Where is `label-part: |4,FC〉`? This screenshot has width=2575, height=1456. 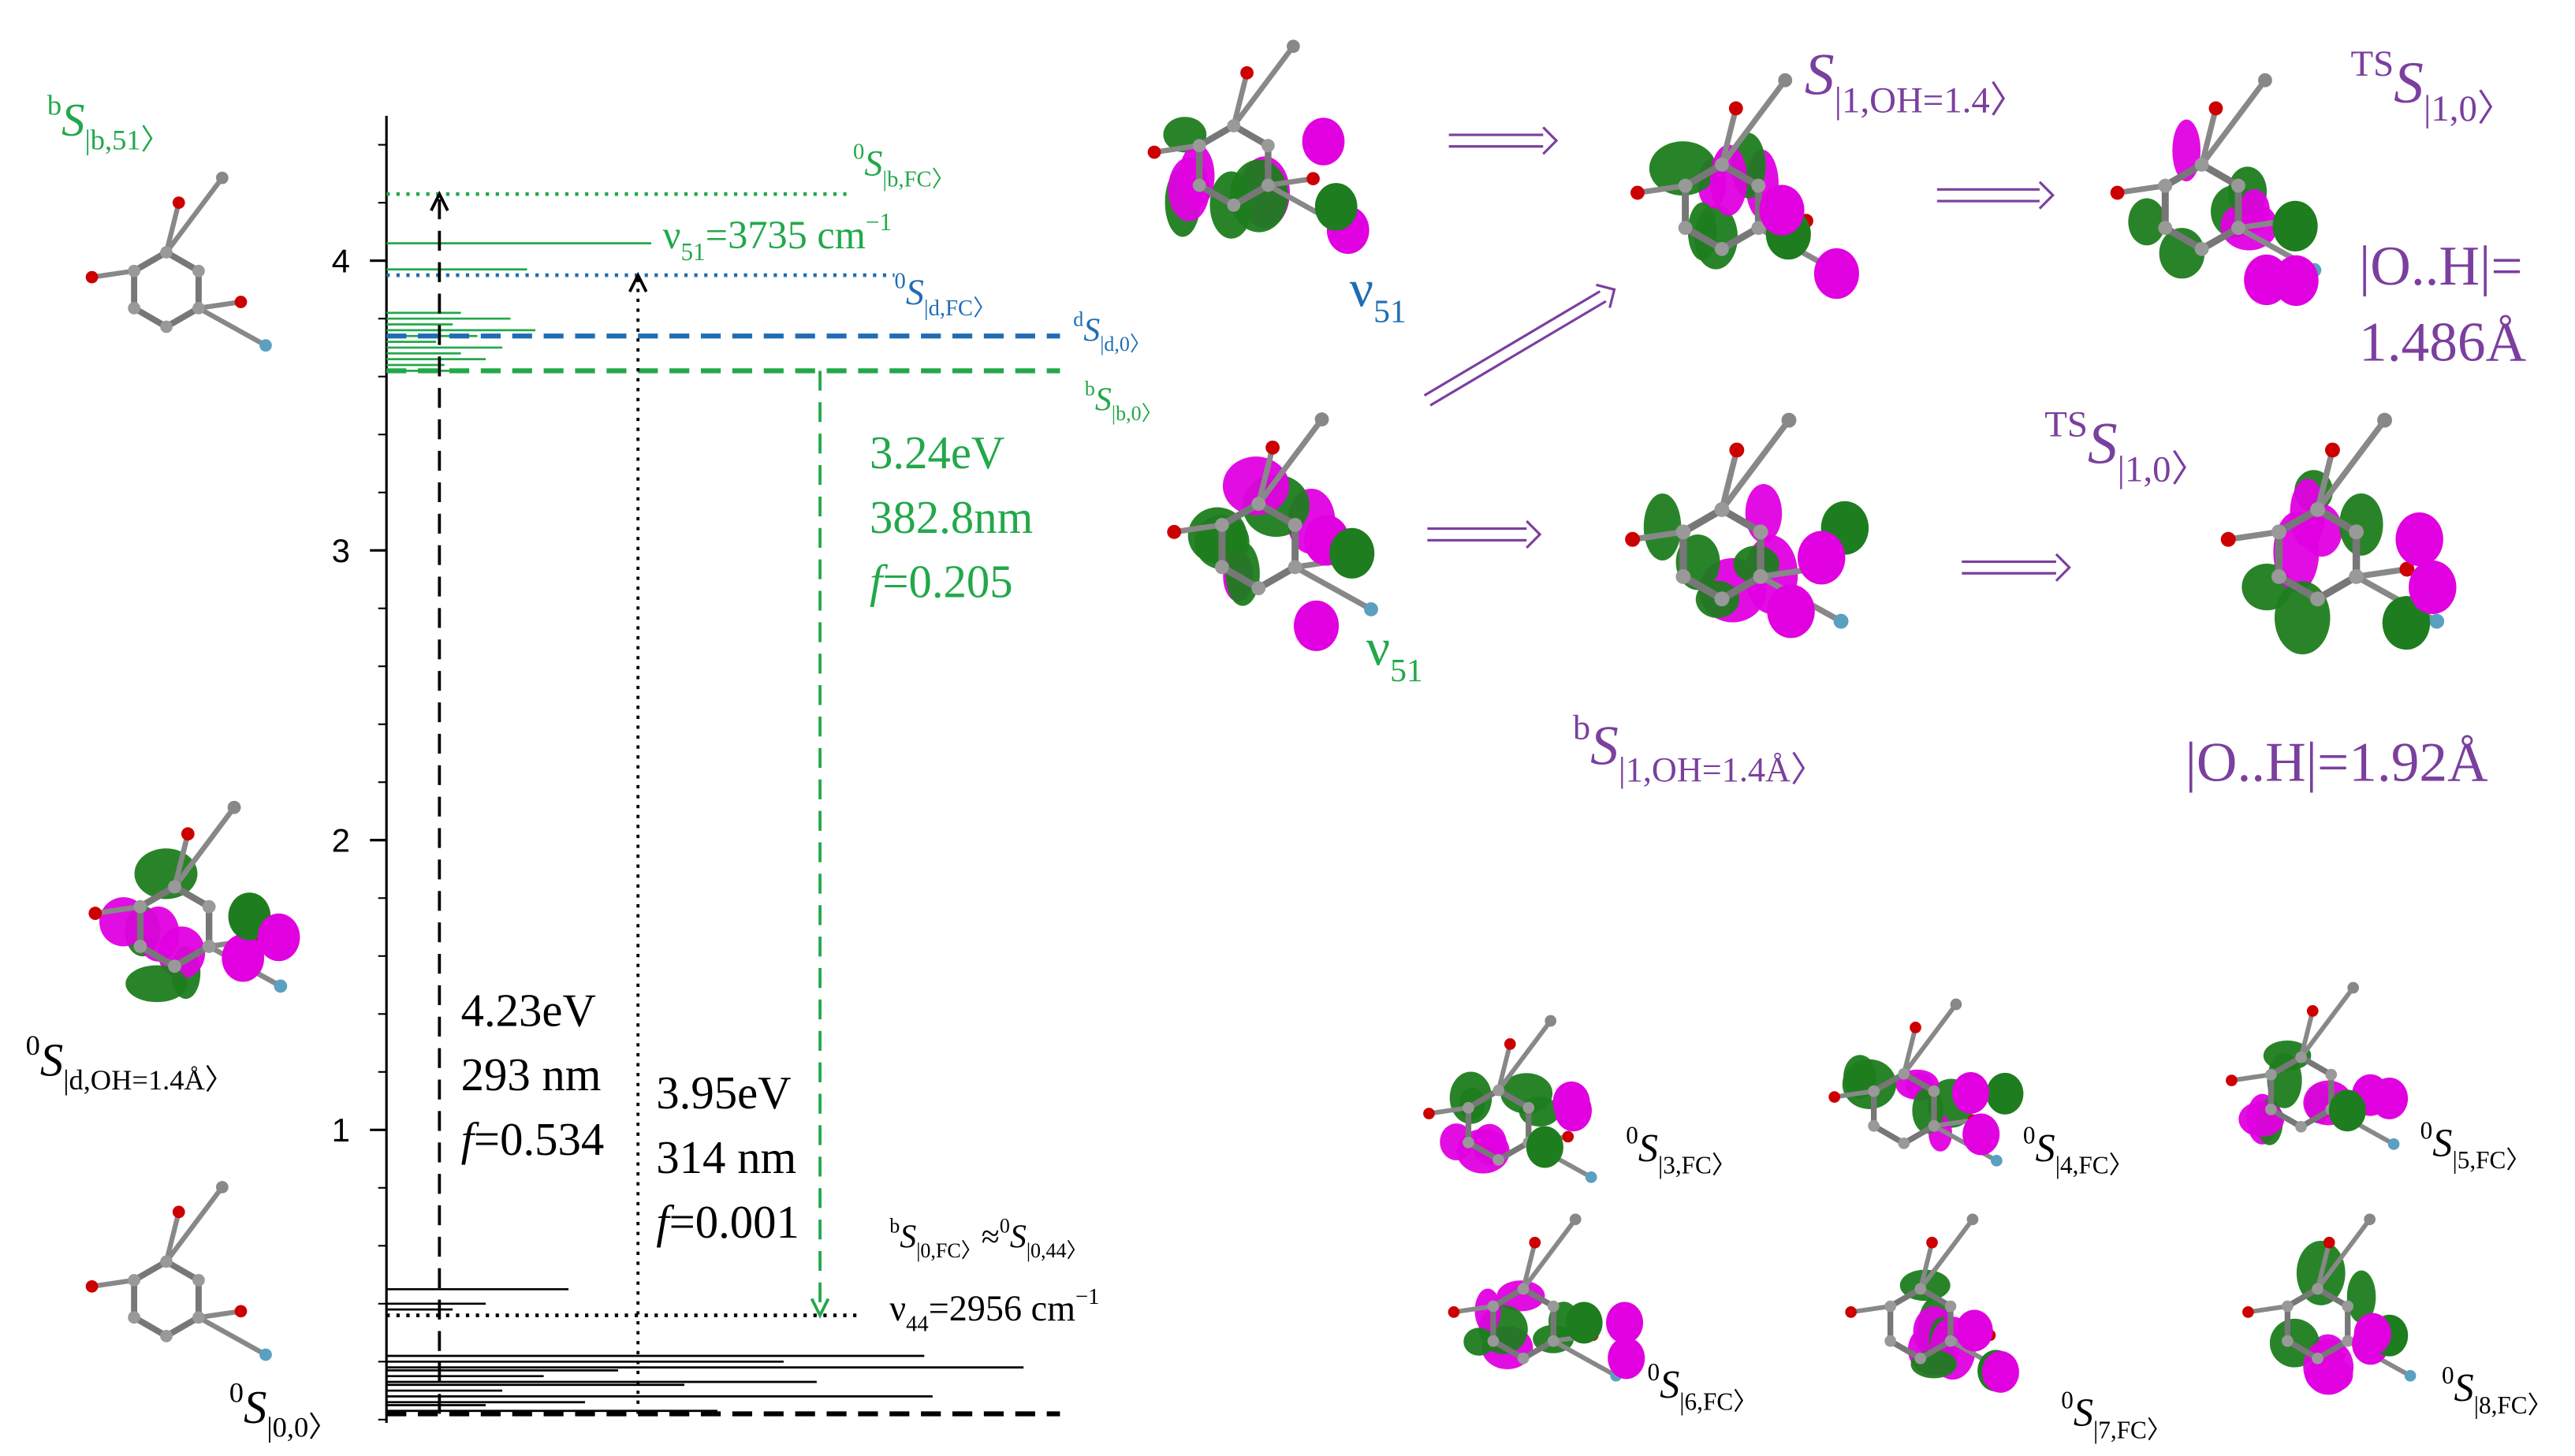
label-part: |4,FC〉 is located at coordinates (2094, 1165).